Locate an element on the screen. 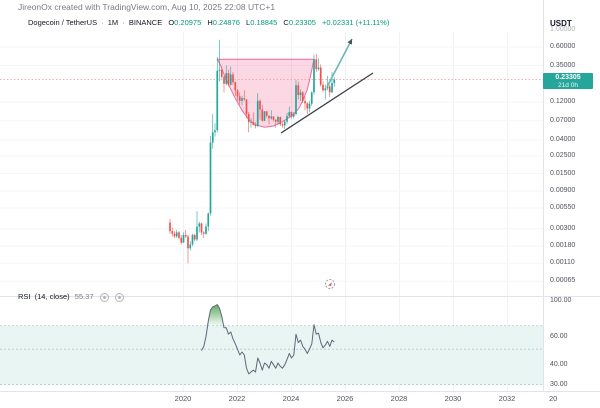  price-axis-label: 0.00900 is located at coordinates (563, 190).